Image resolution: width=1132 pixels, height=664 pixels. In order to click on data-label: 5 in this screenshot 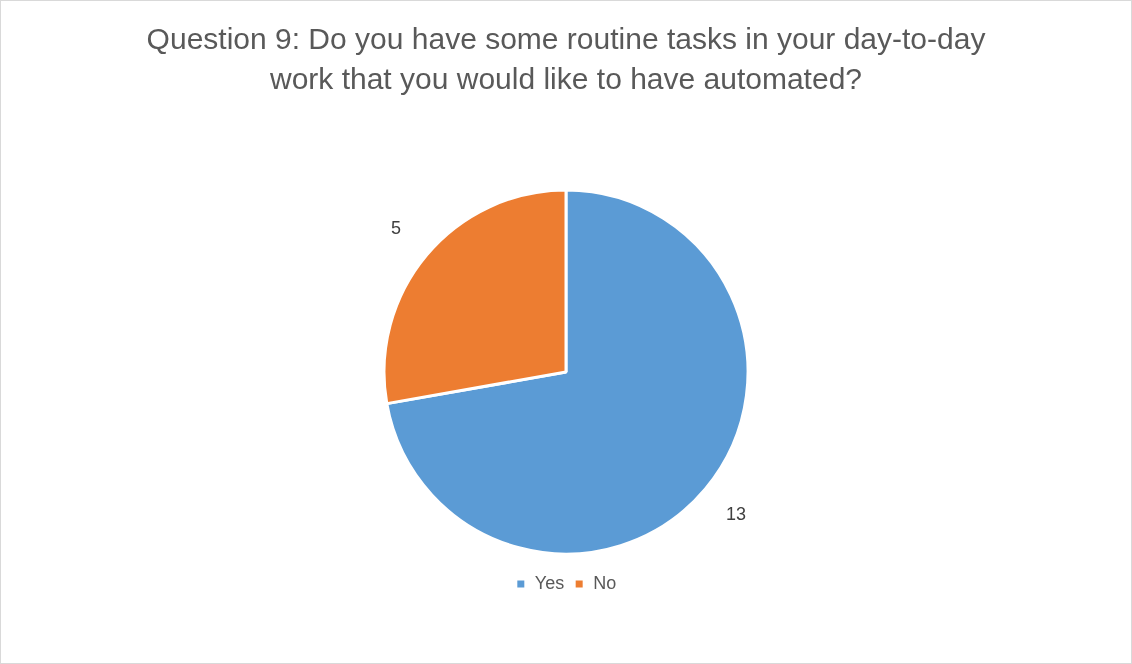, I will do `click(395, 228)`.